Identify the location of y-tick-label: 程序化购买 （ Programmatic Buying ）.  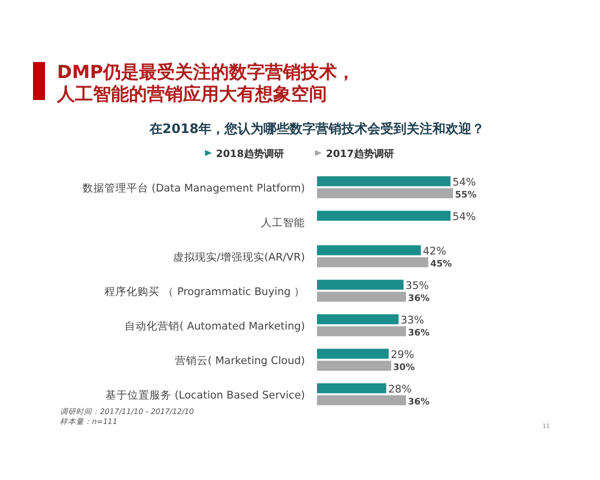
(204, 291).